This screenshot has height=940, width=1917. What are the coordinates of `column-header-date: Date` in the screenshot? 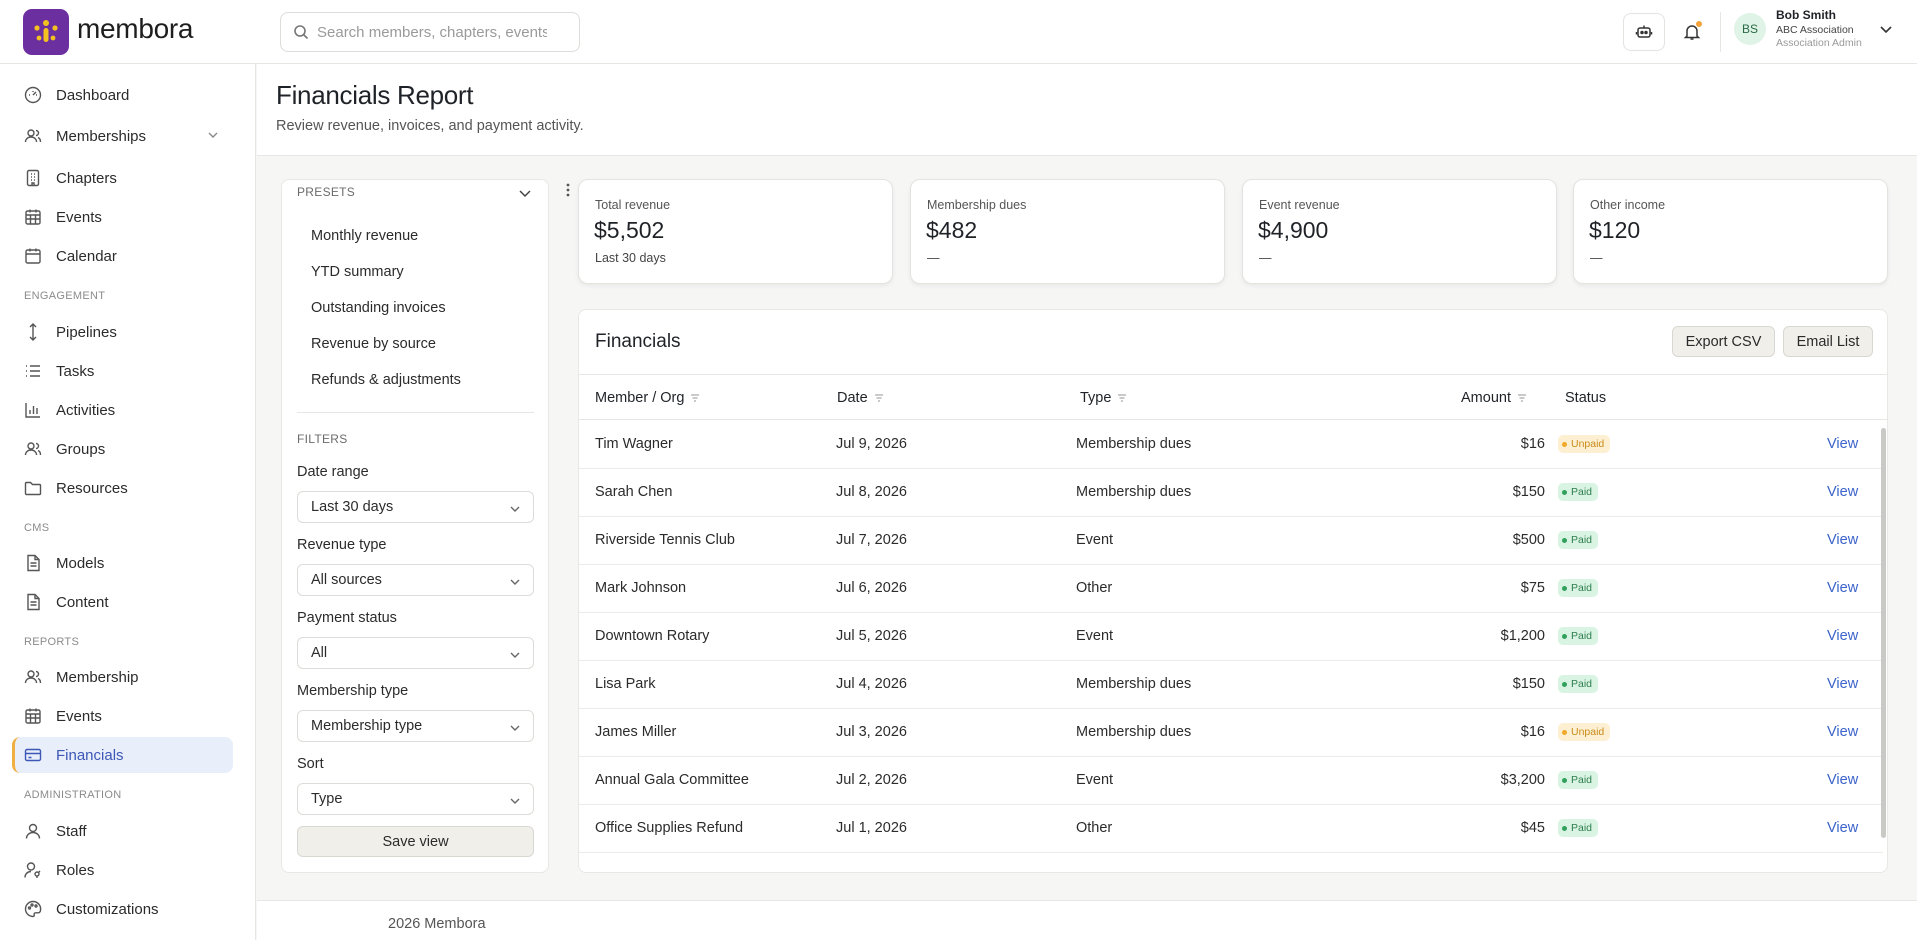 It's located at (860, 398).